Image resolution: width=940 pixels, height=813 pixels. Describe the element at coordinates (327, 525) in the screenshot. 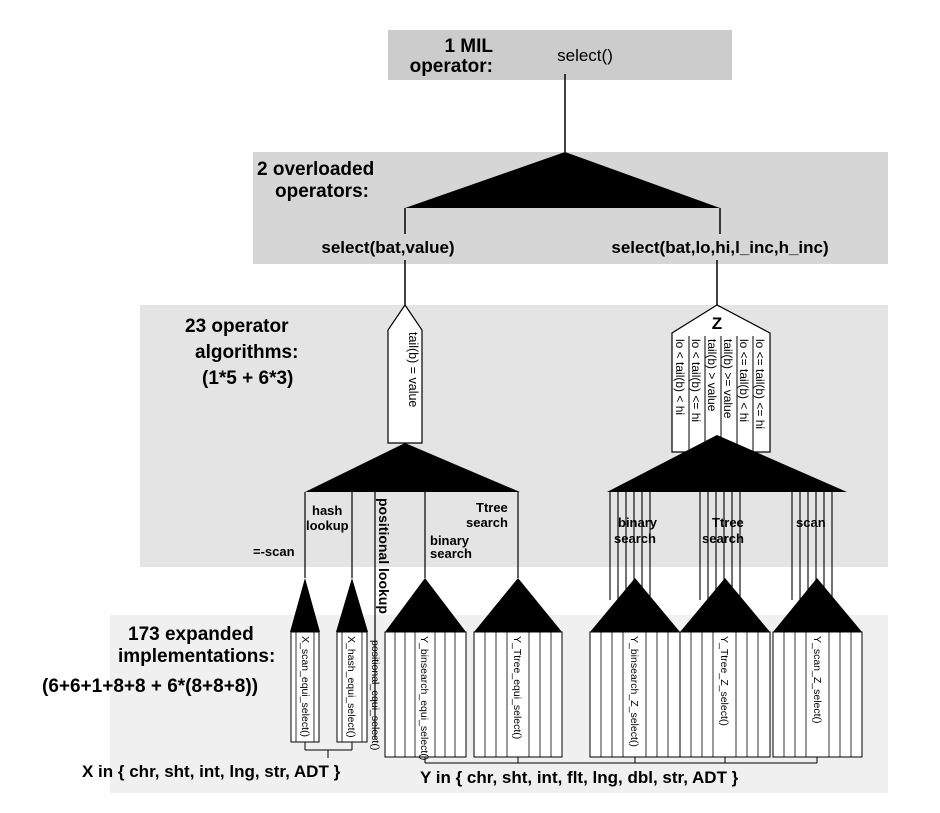

I see `method-hash-label-2: lookup` at that location.